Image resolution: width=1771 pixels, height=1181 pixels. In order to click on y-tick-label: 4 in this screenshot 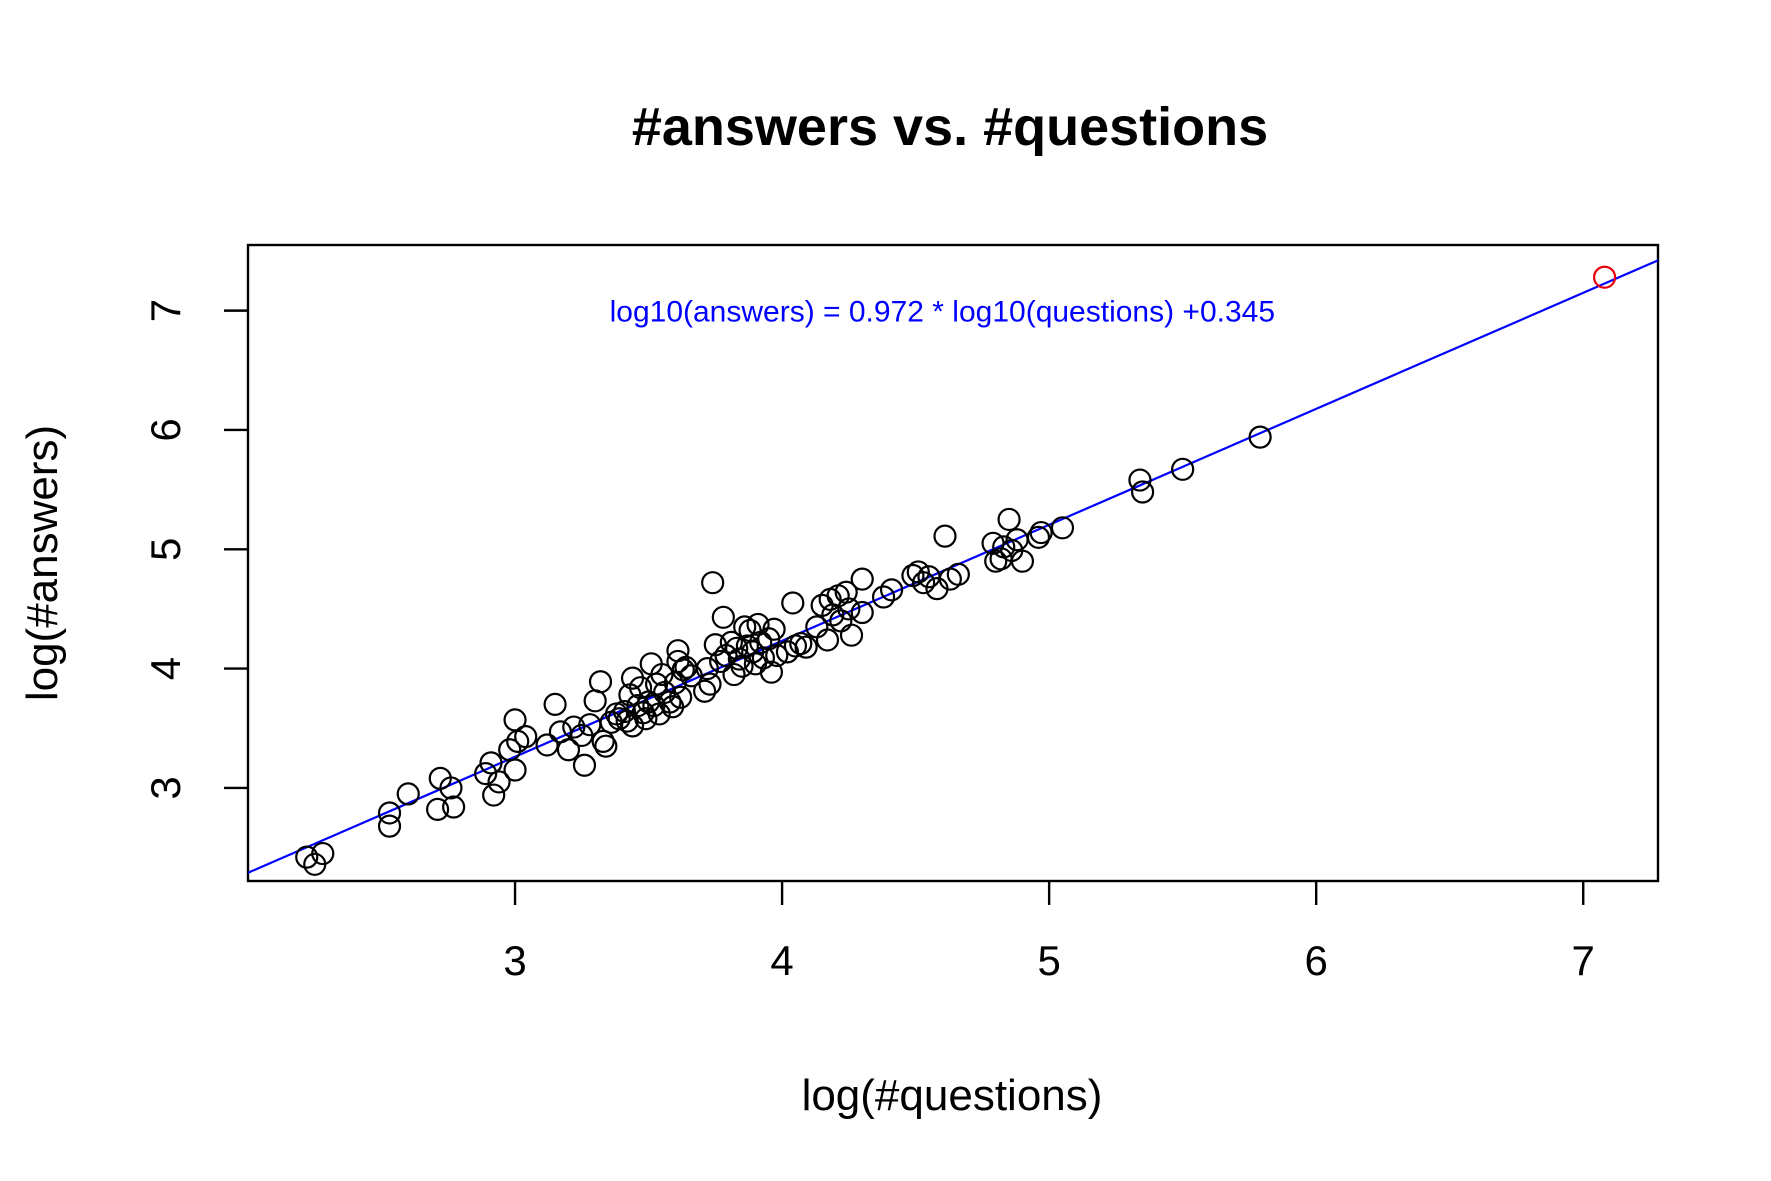, I will do `click(165, 668)`.